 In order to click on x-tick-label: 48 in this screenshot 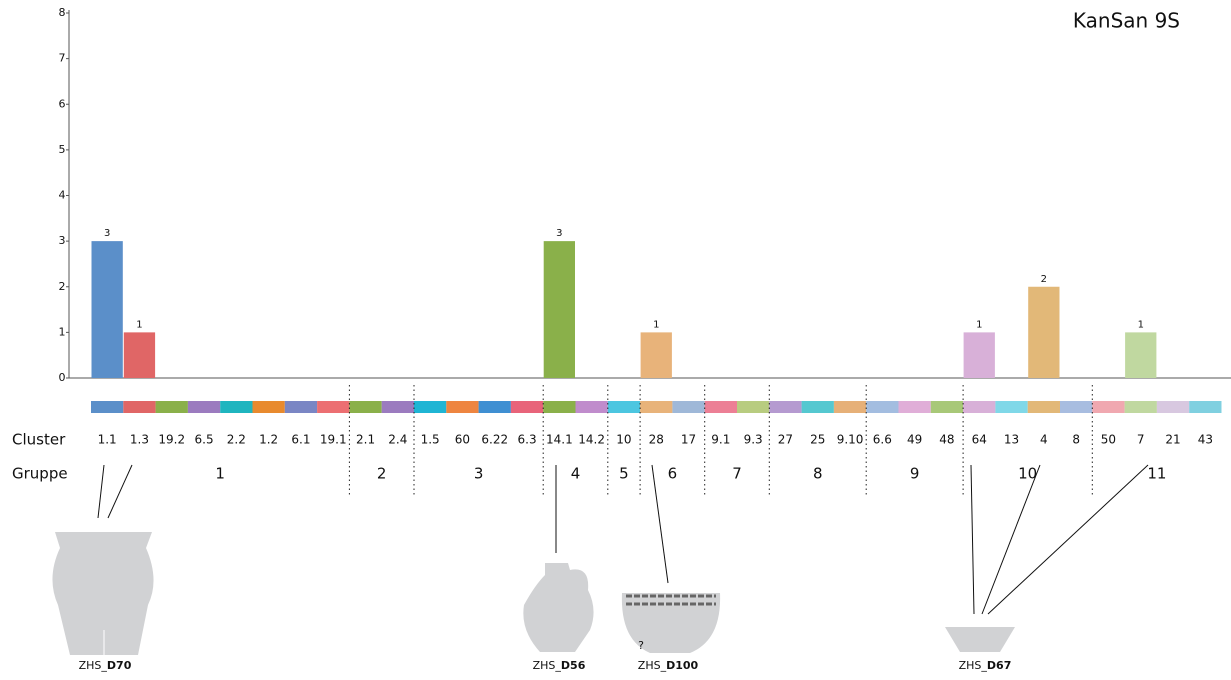, I will do `click(946, 440)`.